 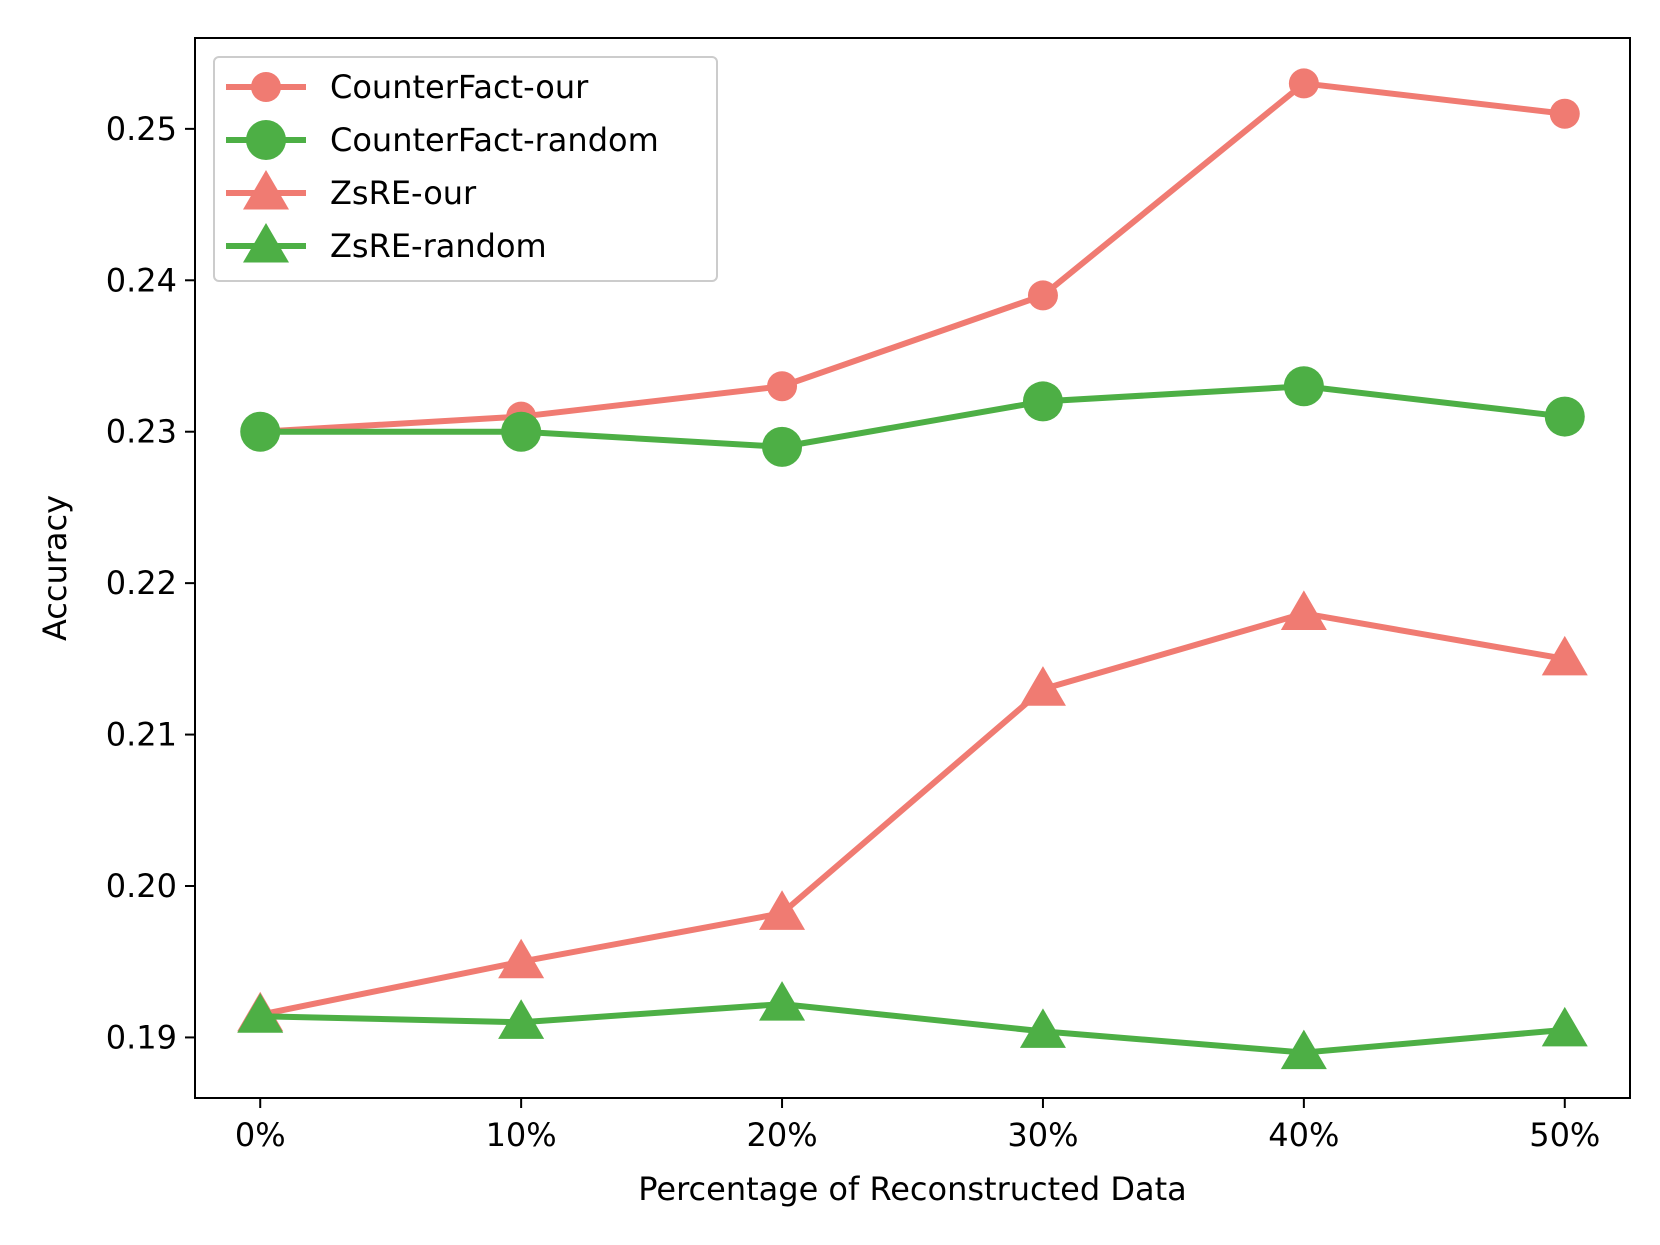 What do you see at coordinates (141, 735) in the screenshot?
I see `y-tick-label: 0.21` at bounding box center [141, 735].